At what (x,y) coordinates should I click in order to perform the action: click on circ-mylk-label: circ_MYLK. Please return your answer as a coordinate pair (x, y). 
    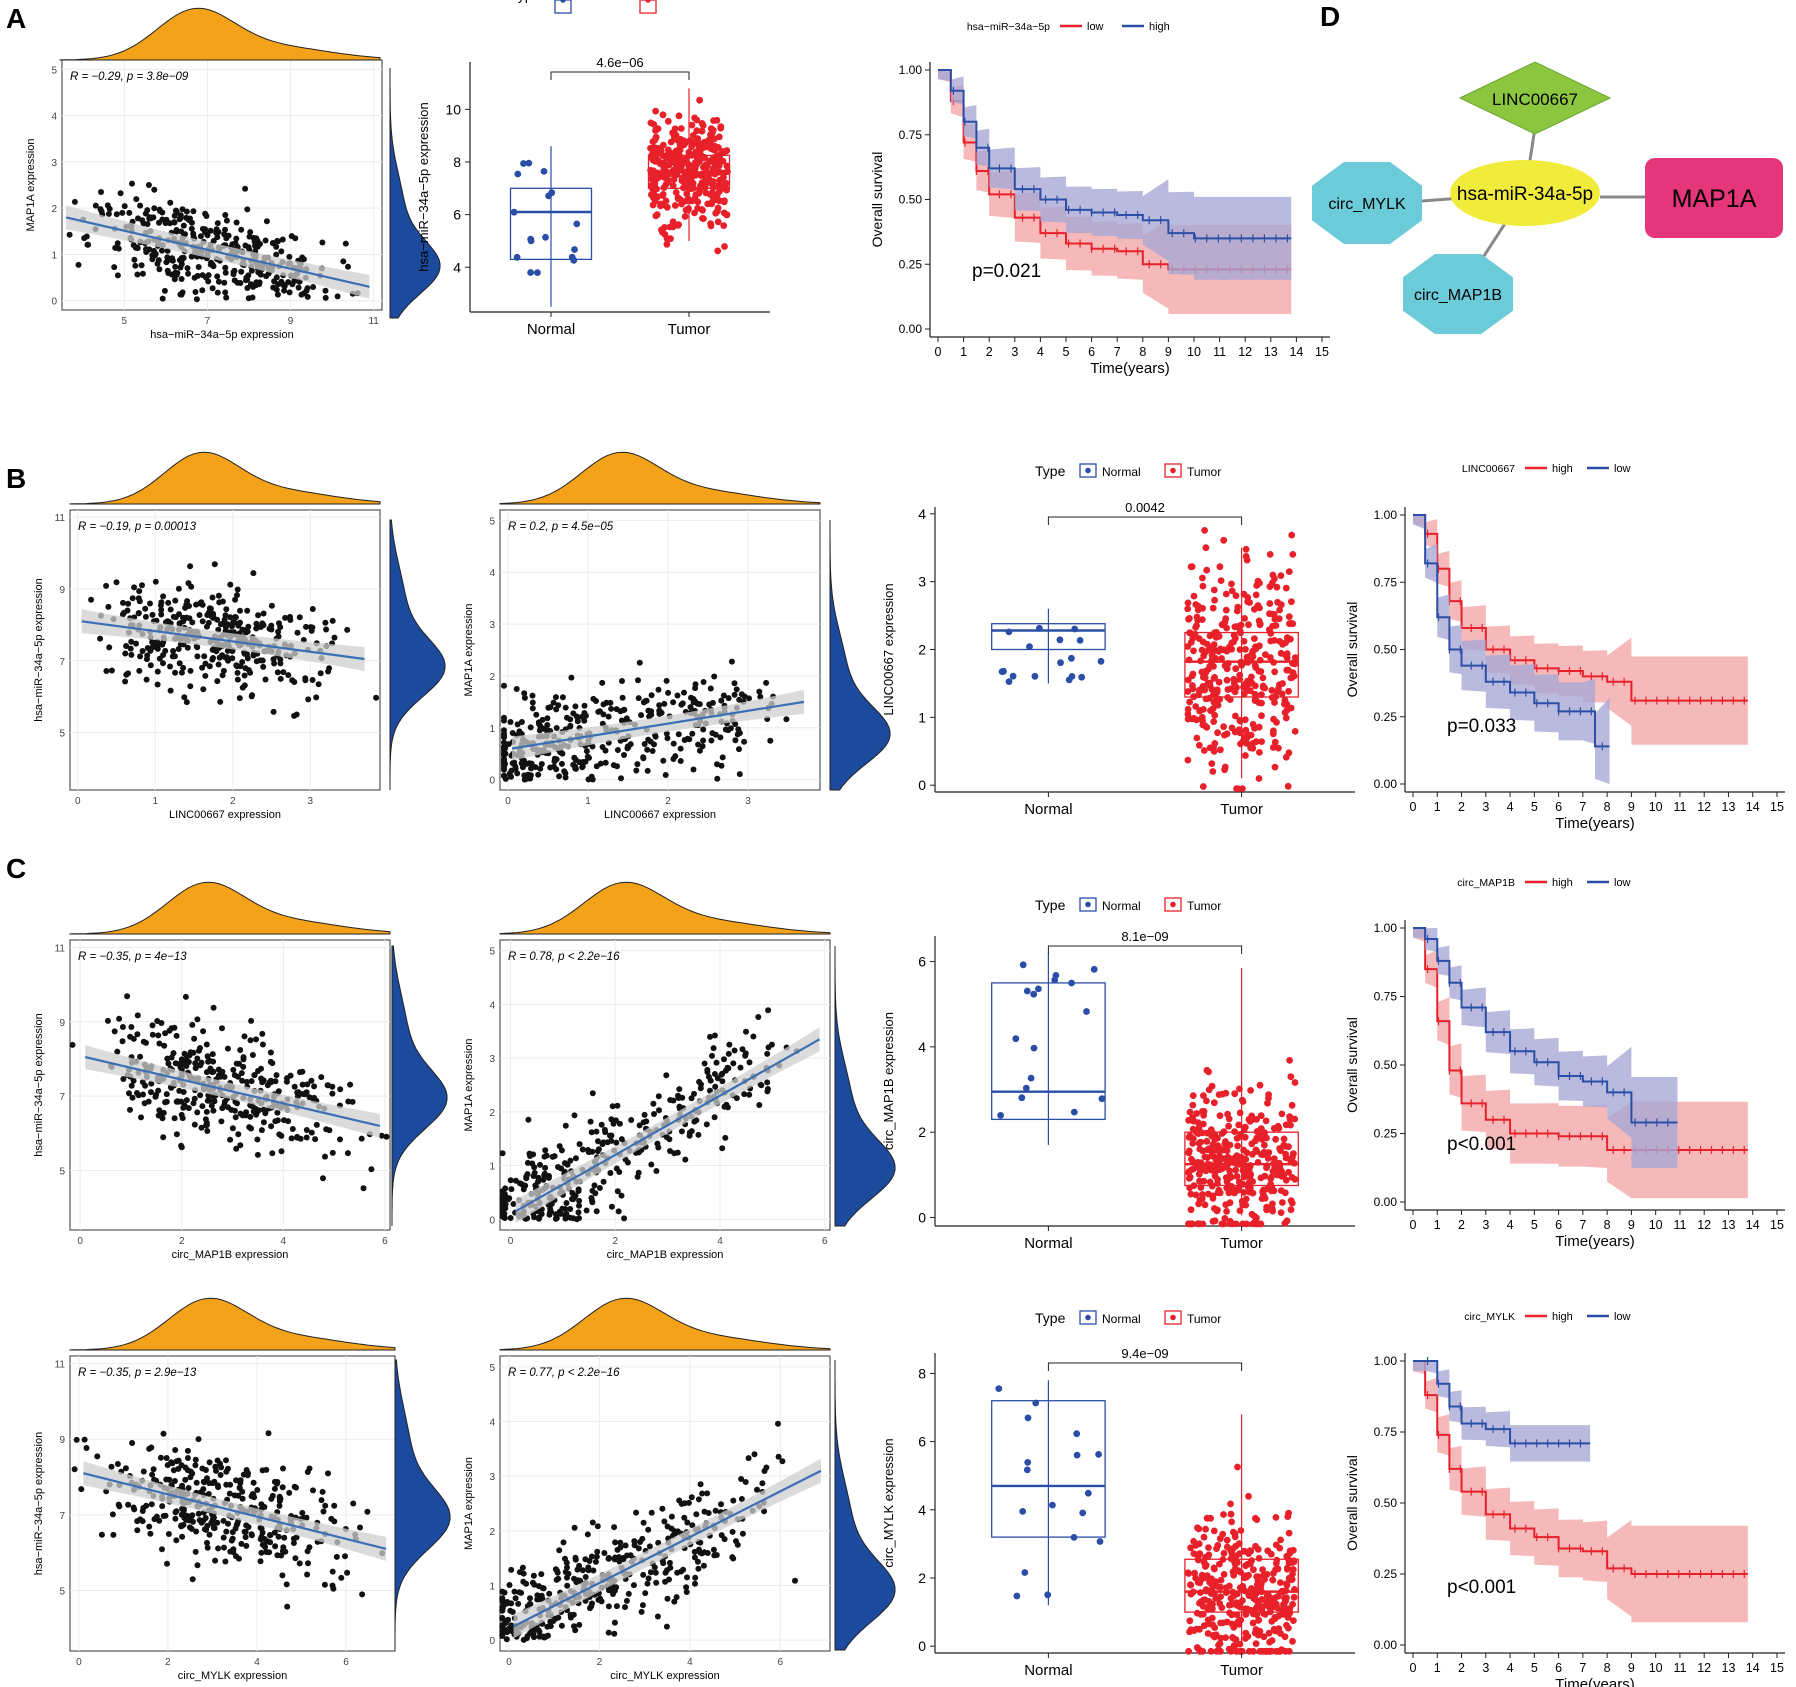
    Looking at the image, I should click on (1367, 204).